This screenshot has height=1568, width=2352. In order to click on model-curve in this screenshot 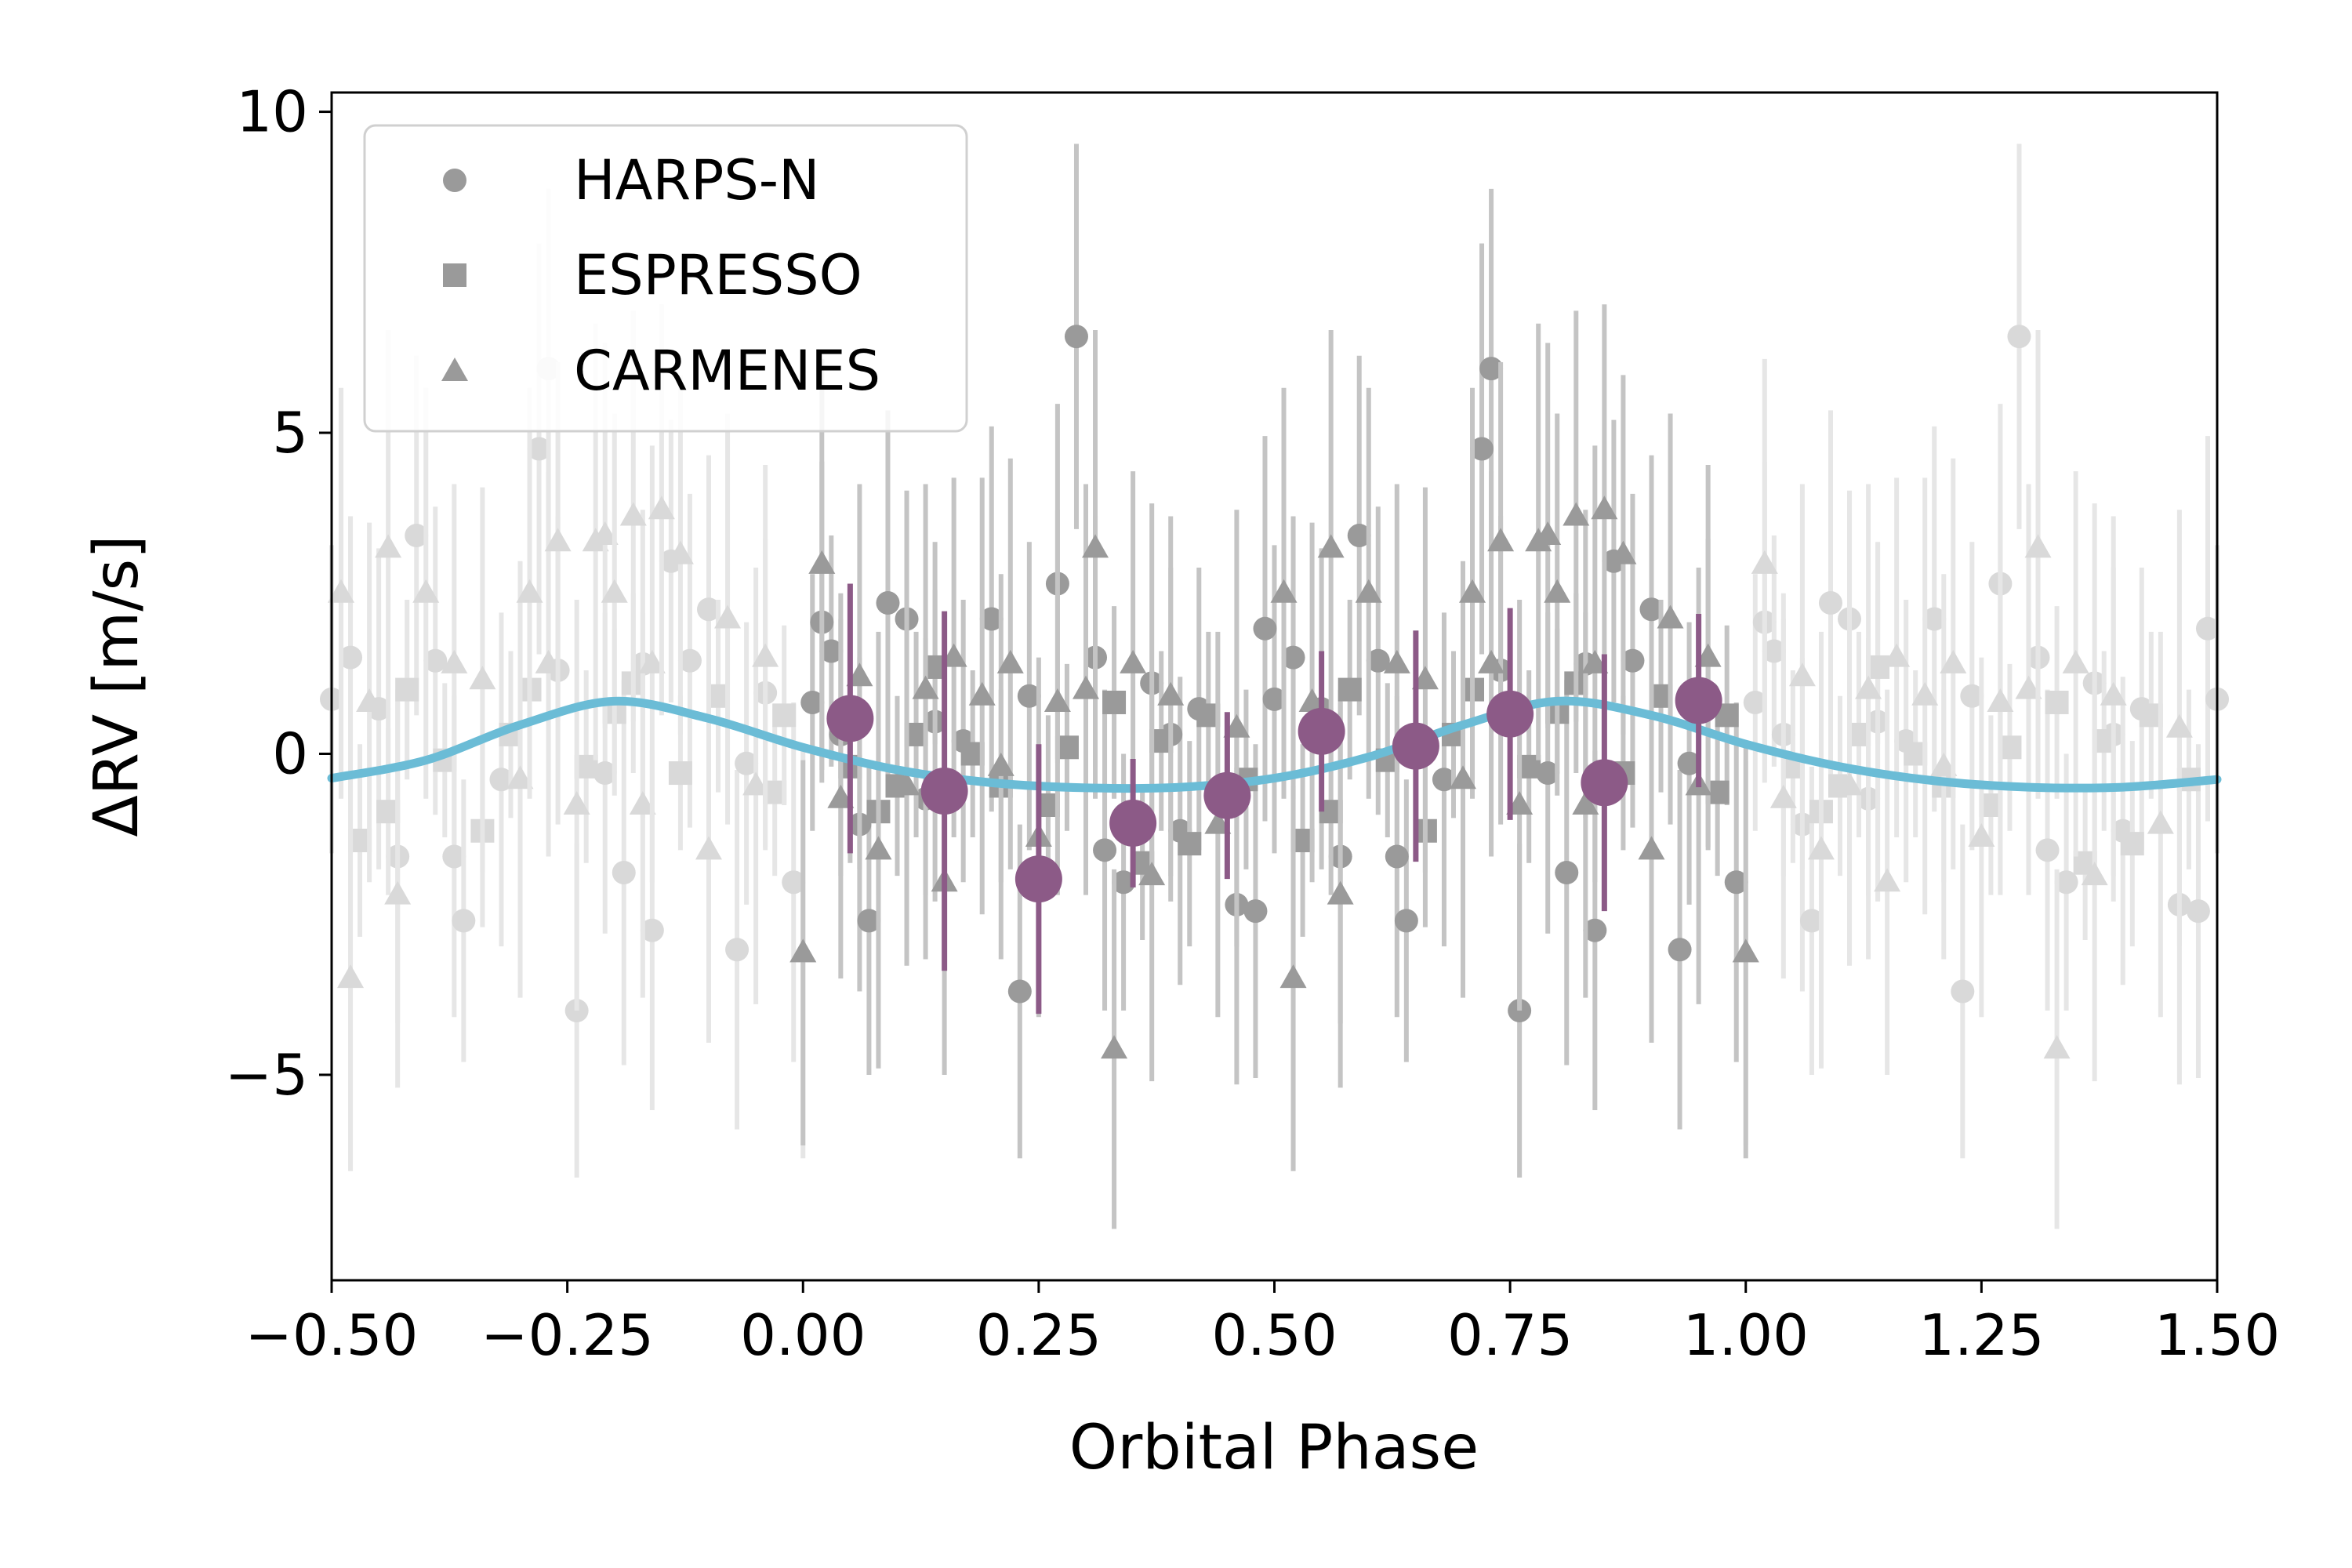, I will do `click(1274, 744)`.